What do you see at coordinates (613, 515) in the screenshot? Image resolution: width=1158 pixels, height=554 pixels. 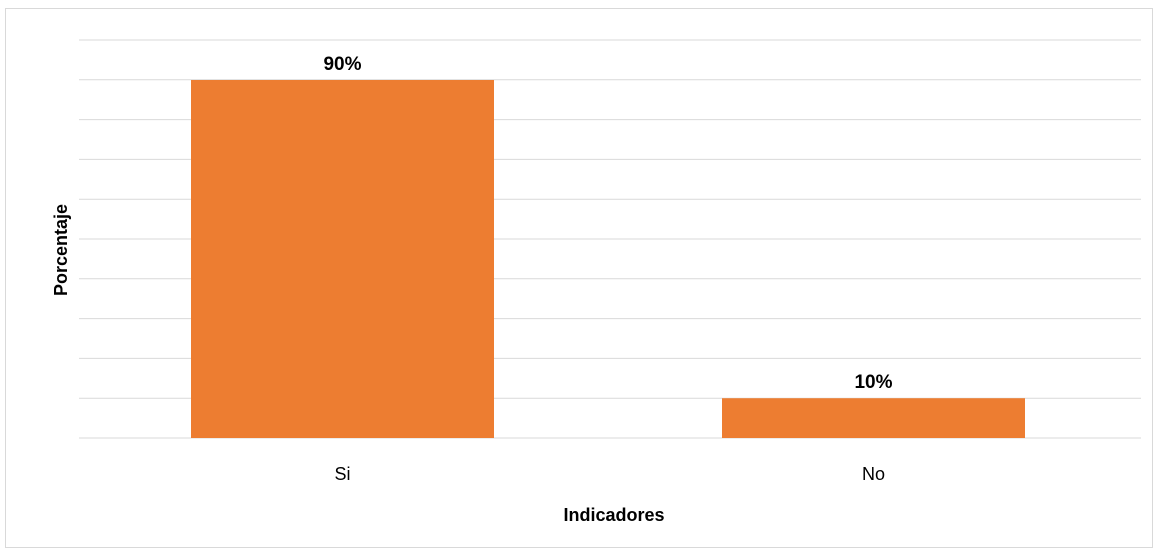 I see `x-axis-title: Indicadores` at bounding box center [613, 515].